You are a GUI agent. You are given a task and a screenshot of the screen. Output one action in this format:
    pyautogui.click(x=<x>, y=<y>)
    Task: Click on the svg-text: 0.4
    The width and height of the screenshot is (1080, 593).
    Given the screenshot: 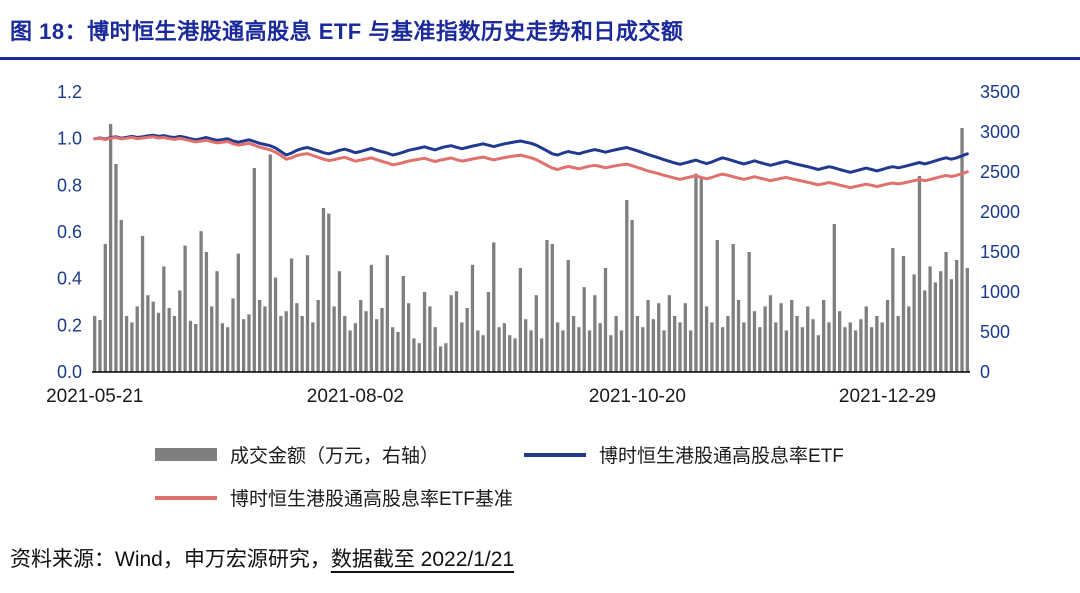 What is the action you would take?
    pyautogui.click(x=69, y=279)
    